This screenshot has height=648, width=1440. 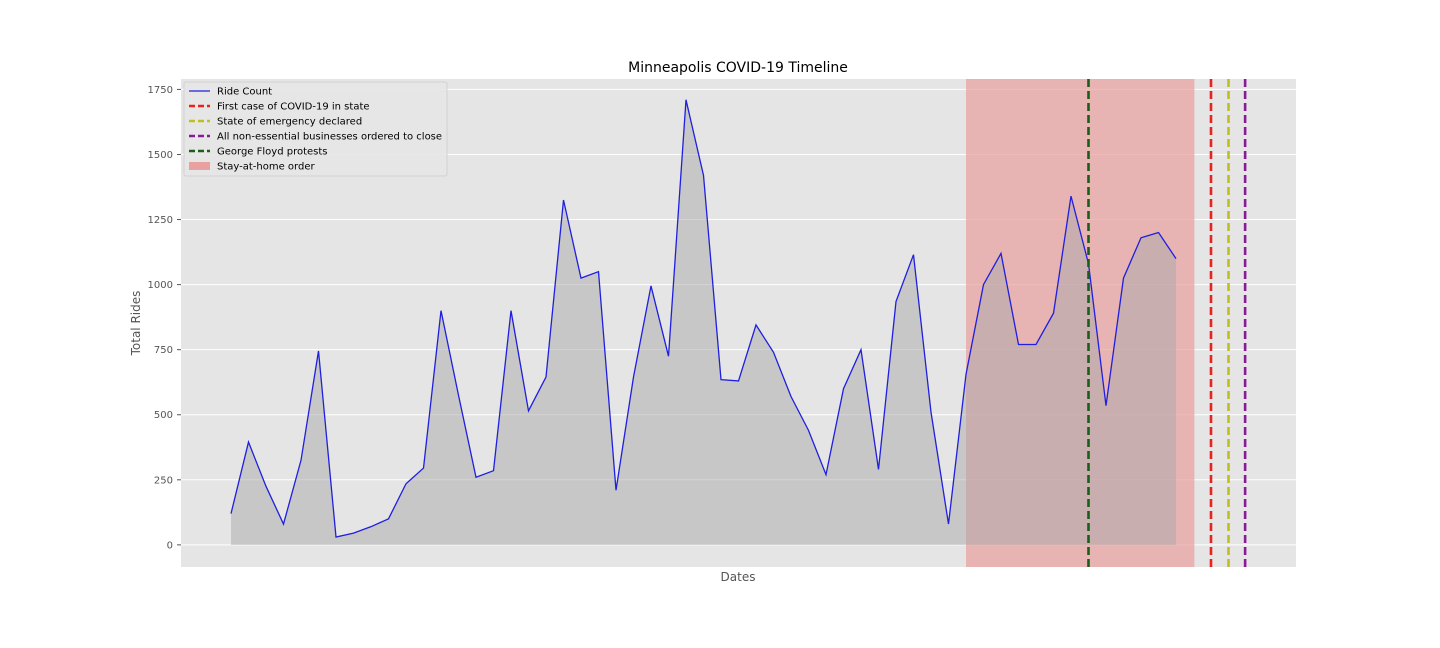 I want to click on legend-label: First case of COVID-19 in state, so click(x=293, y=107).